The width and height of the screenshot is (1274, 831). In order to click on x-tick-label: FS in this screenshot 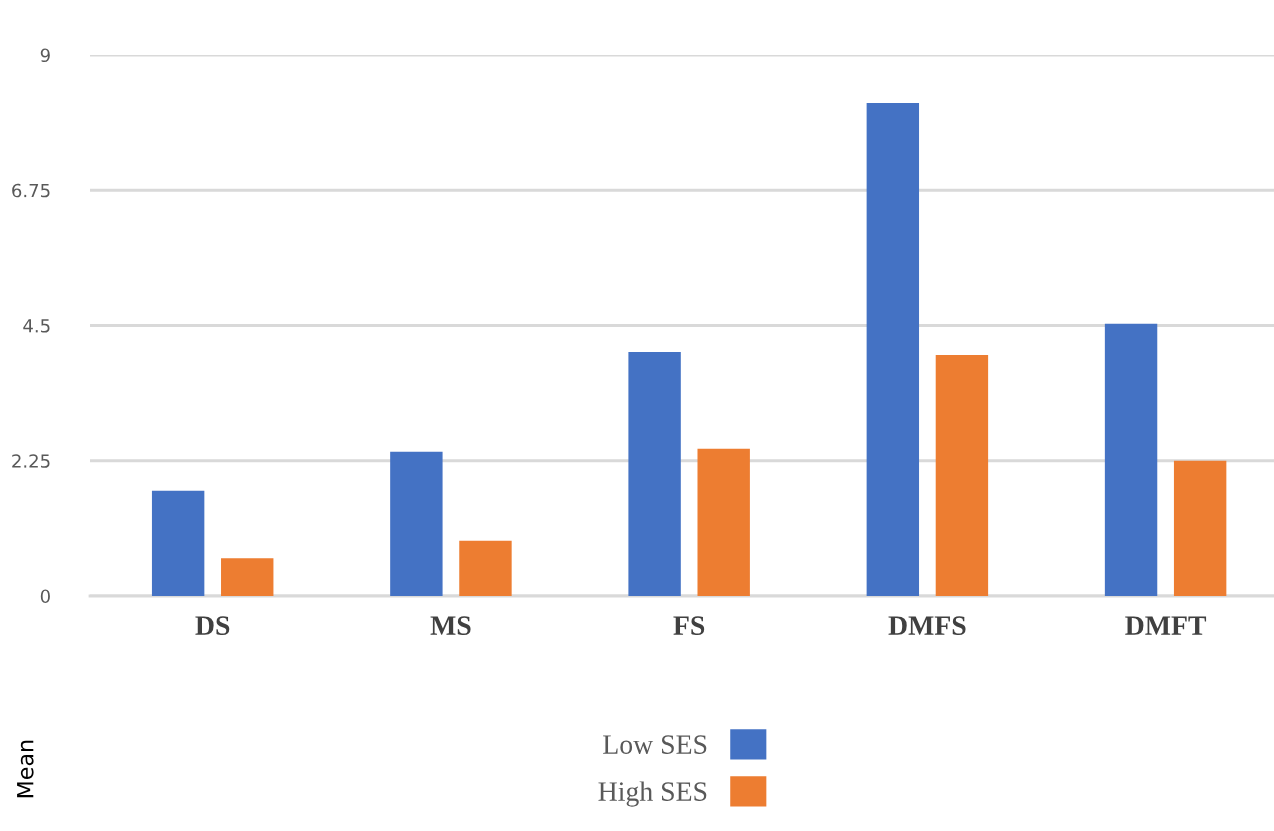, I will do `click(689, 625)`.